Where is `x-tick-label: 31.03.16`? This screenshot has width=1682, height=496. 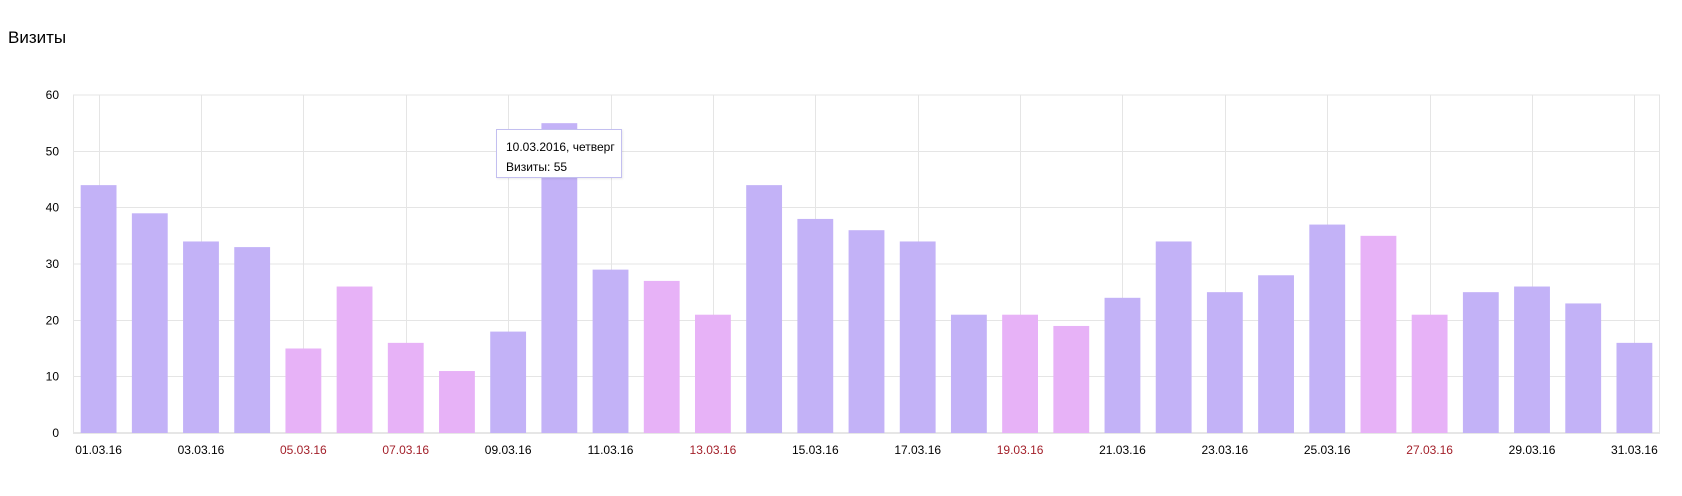
x-tick-label: 31.03.16 is located at coordinates (1634, 450).